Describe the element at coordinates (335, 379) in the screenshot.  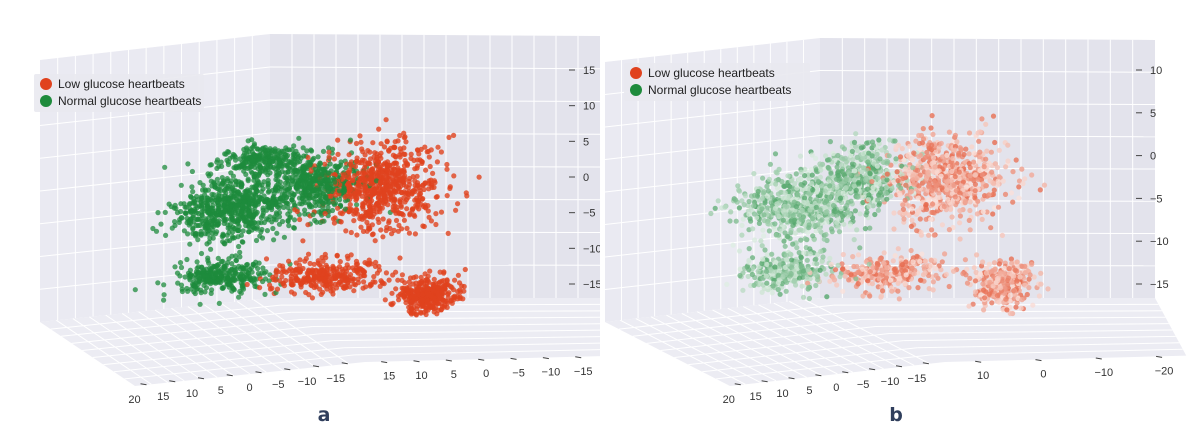
I see `x-tick-label: −15` at that location.